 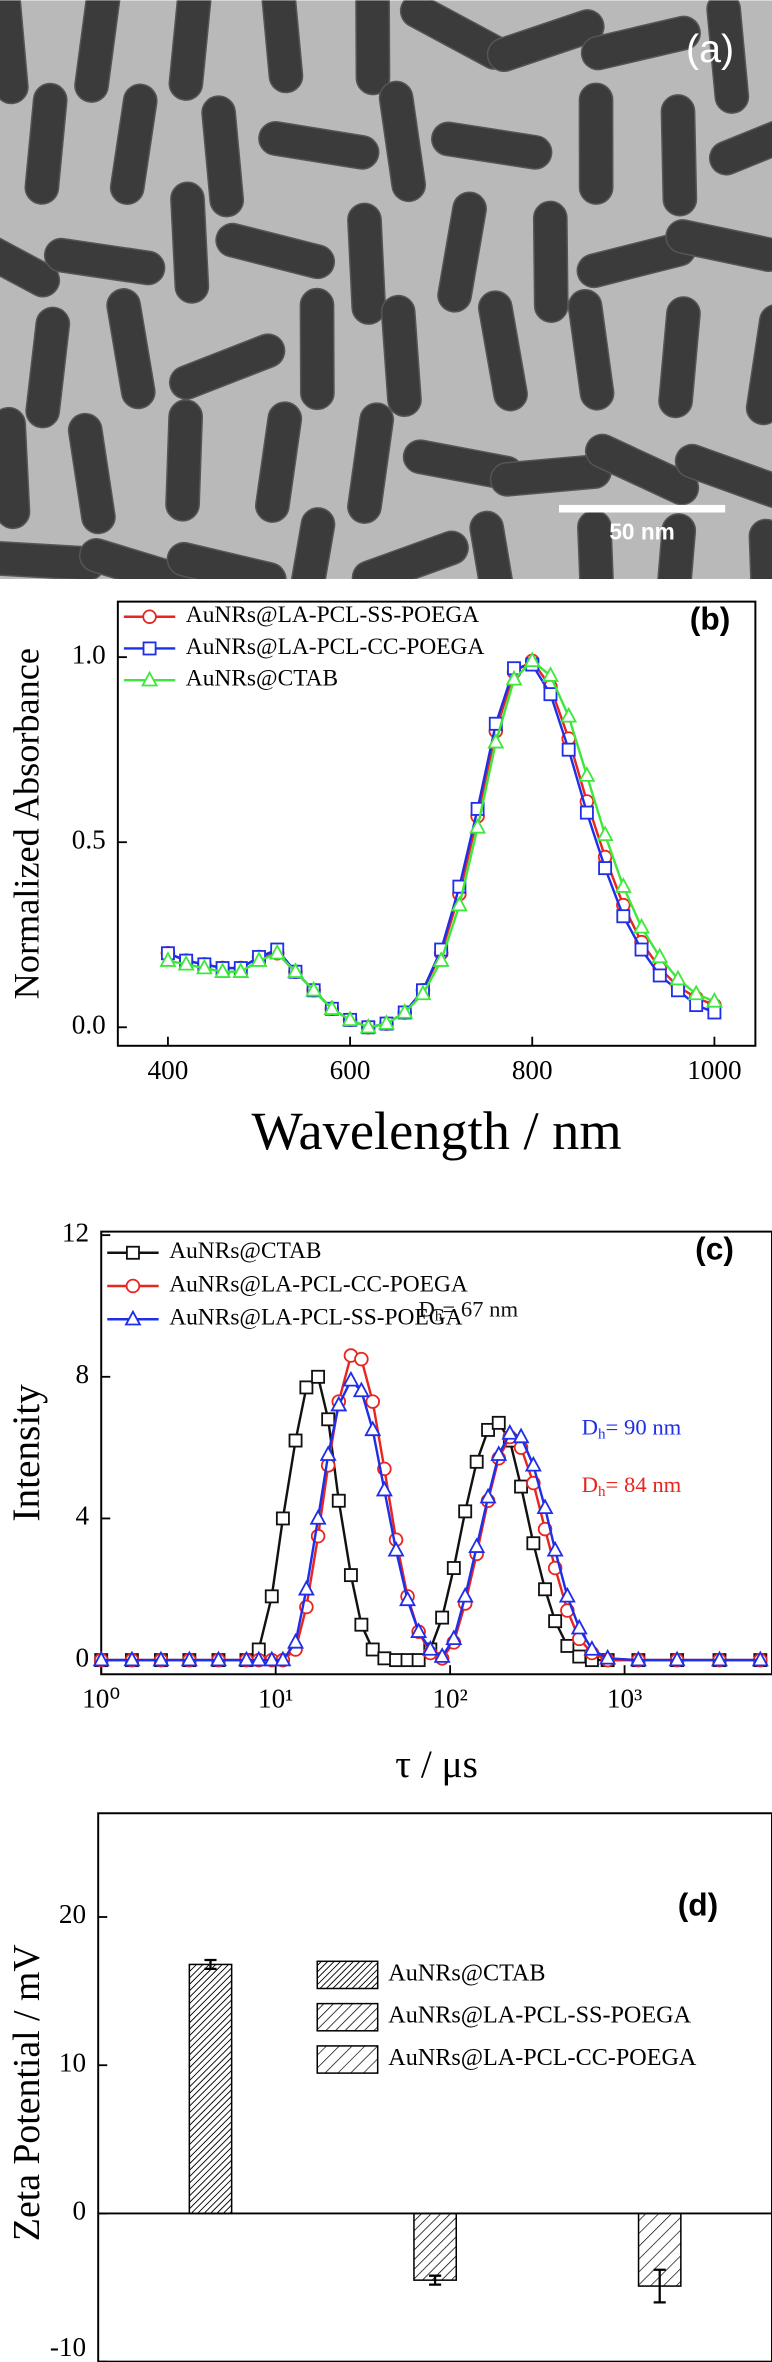 What do you see at coordinates (642, 508) in the screenshot?
I see `scale-bar` at bounding box center [642, 508].